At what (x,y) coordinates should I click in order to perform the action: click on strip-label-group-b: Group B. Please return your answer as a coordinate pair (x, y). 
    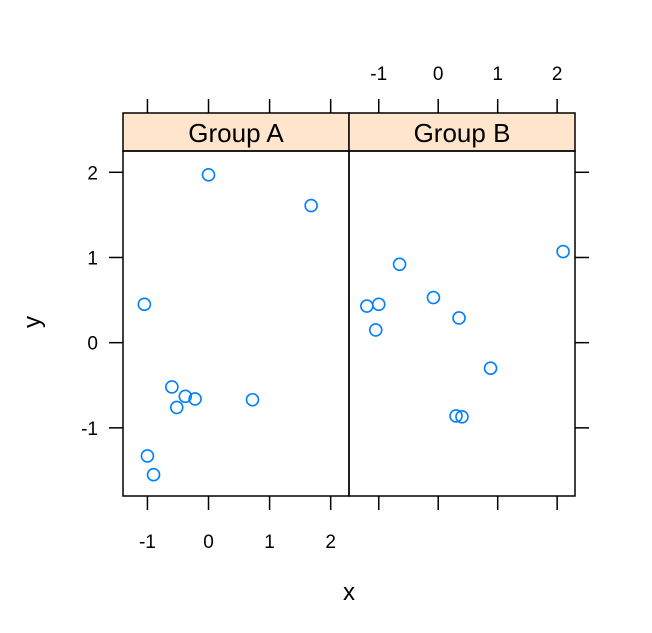
    Looking at the image, I should click on (462, 133).